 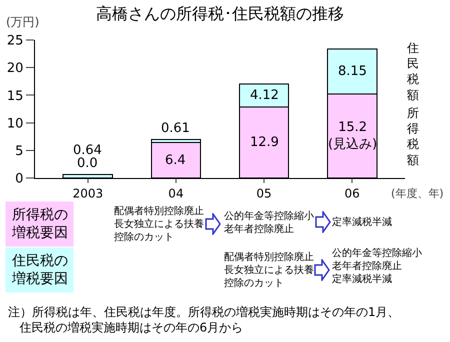 What do you see at coordinates (23, 22) in the screenshot?
I see `y-axis-title: (万円)` at bounding box center [23, 22].